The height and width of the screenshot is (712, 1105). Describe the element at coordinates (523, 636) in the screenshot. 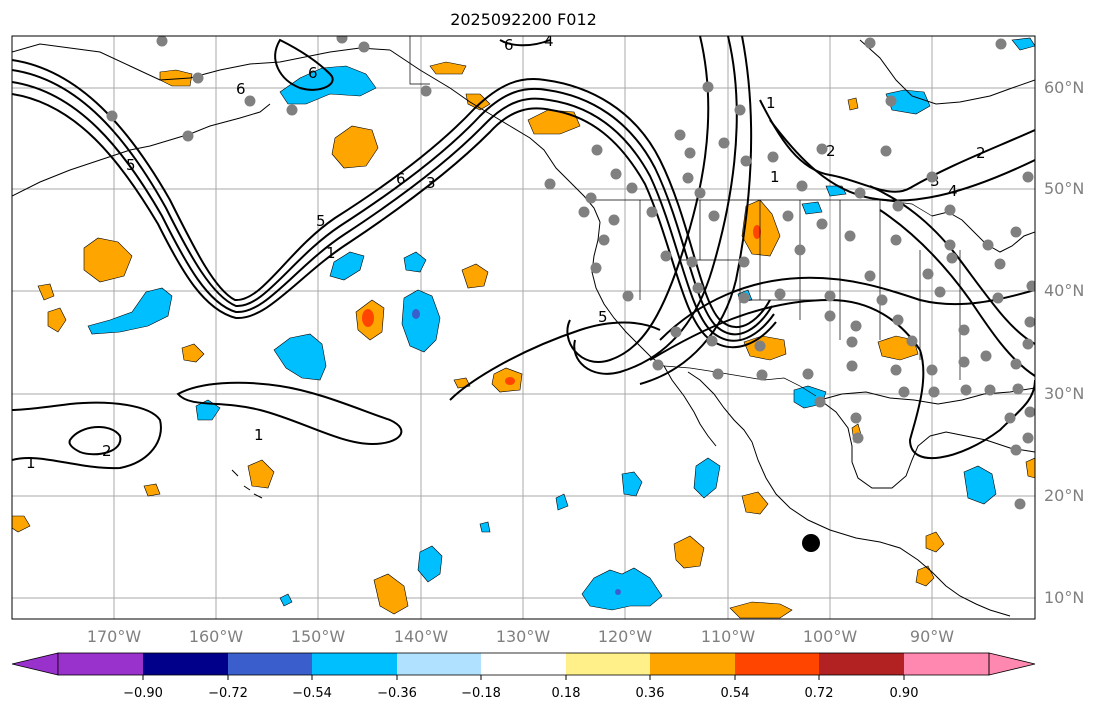

I see `lon-label-130w: 130°W` at that location.